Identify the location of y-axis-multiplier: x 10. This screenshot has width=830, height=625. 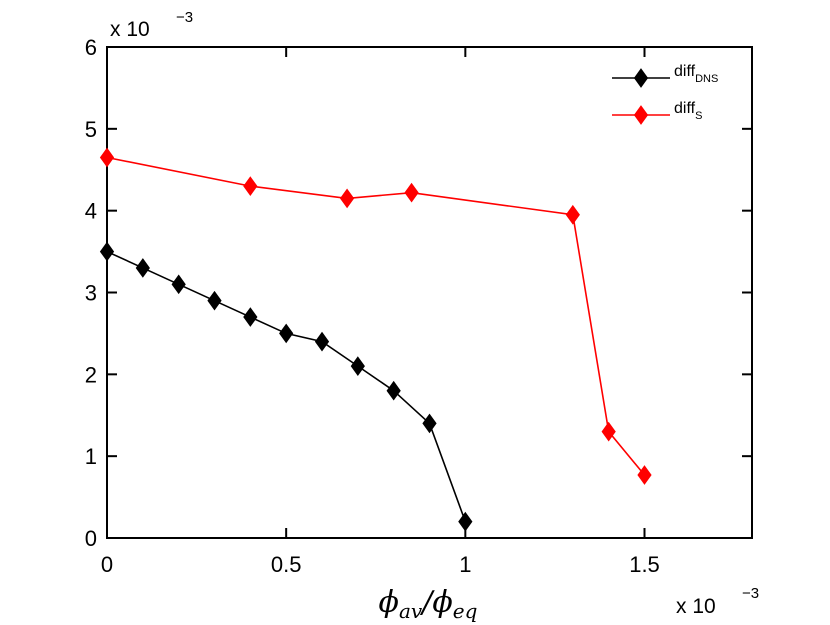
(130, 29).